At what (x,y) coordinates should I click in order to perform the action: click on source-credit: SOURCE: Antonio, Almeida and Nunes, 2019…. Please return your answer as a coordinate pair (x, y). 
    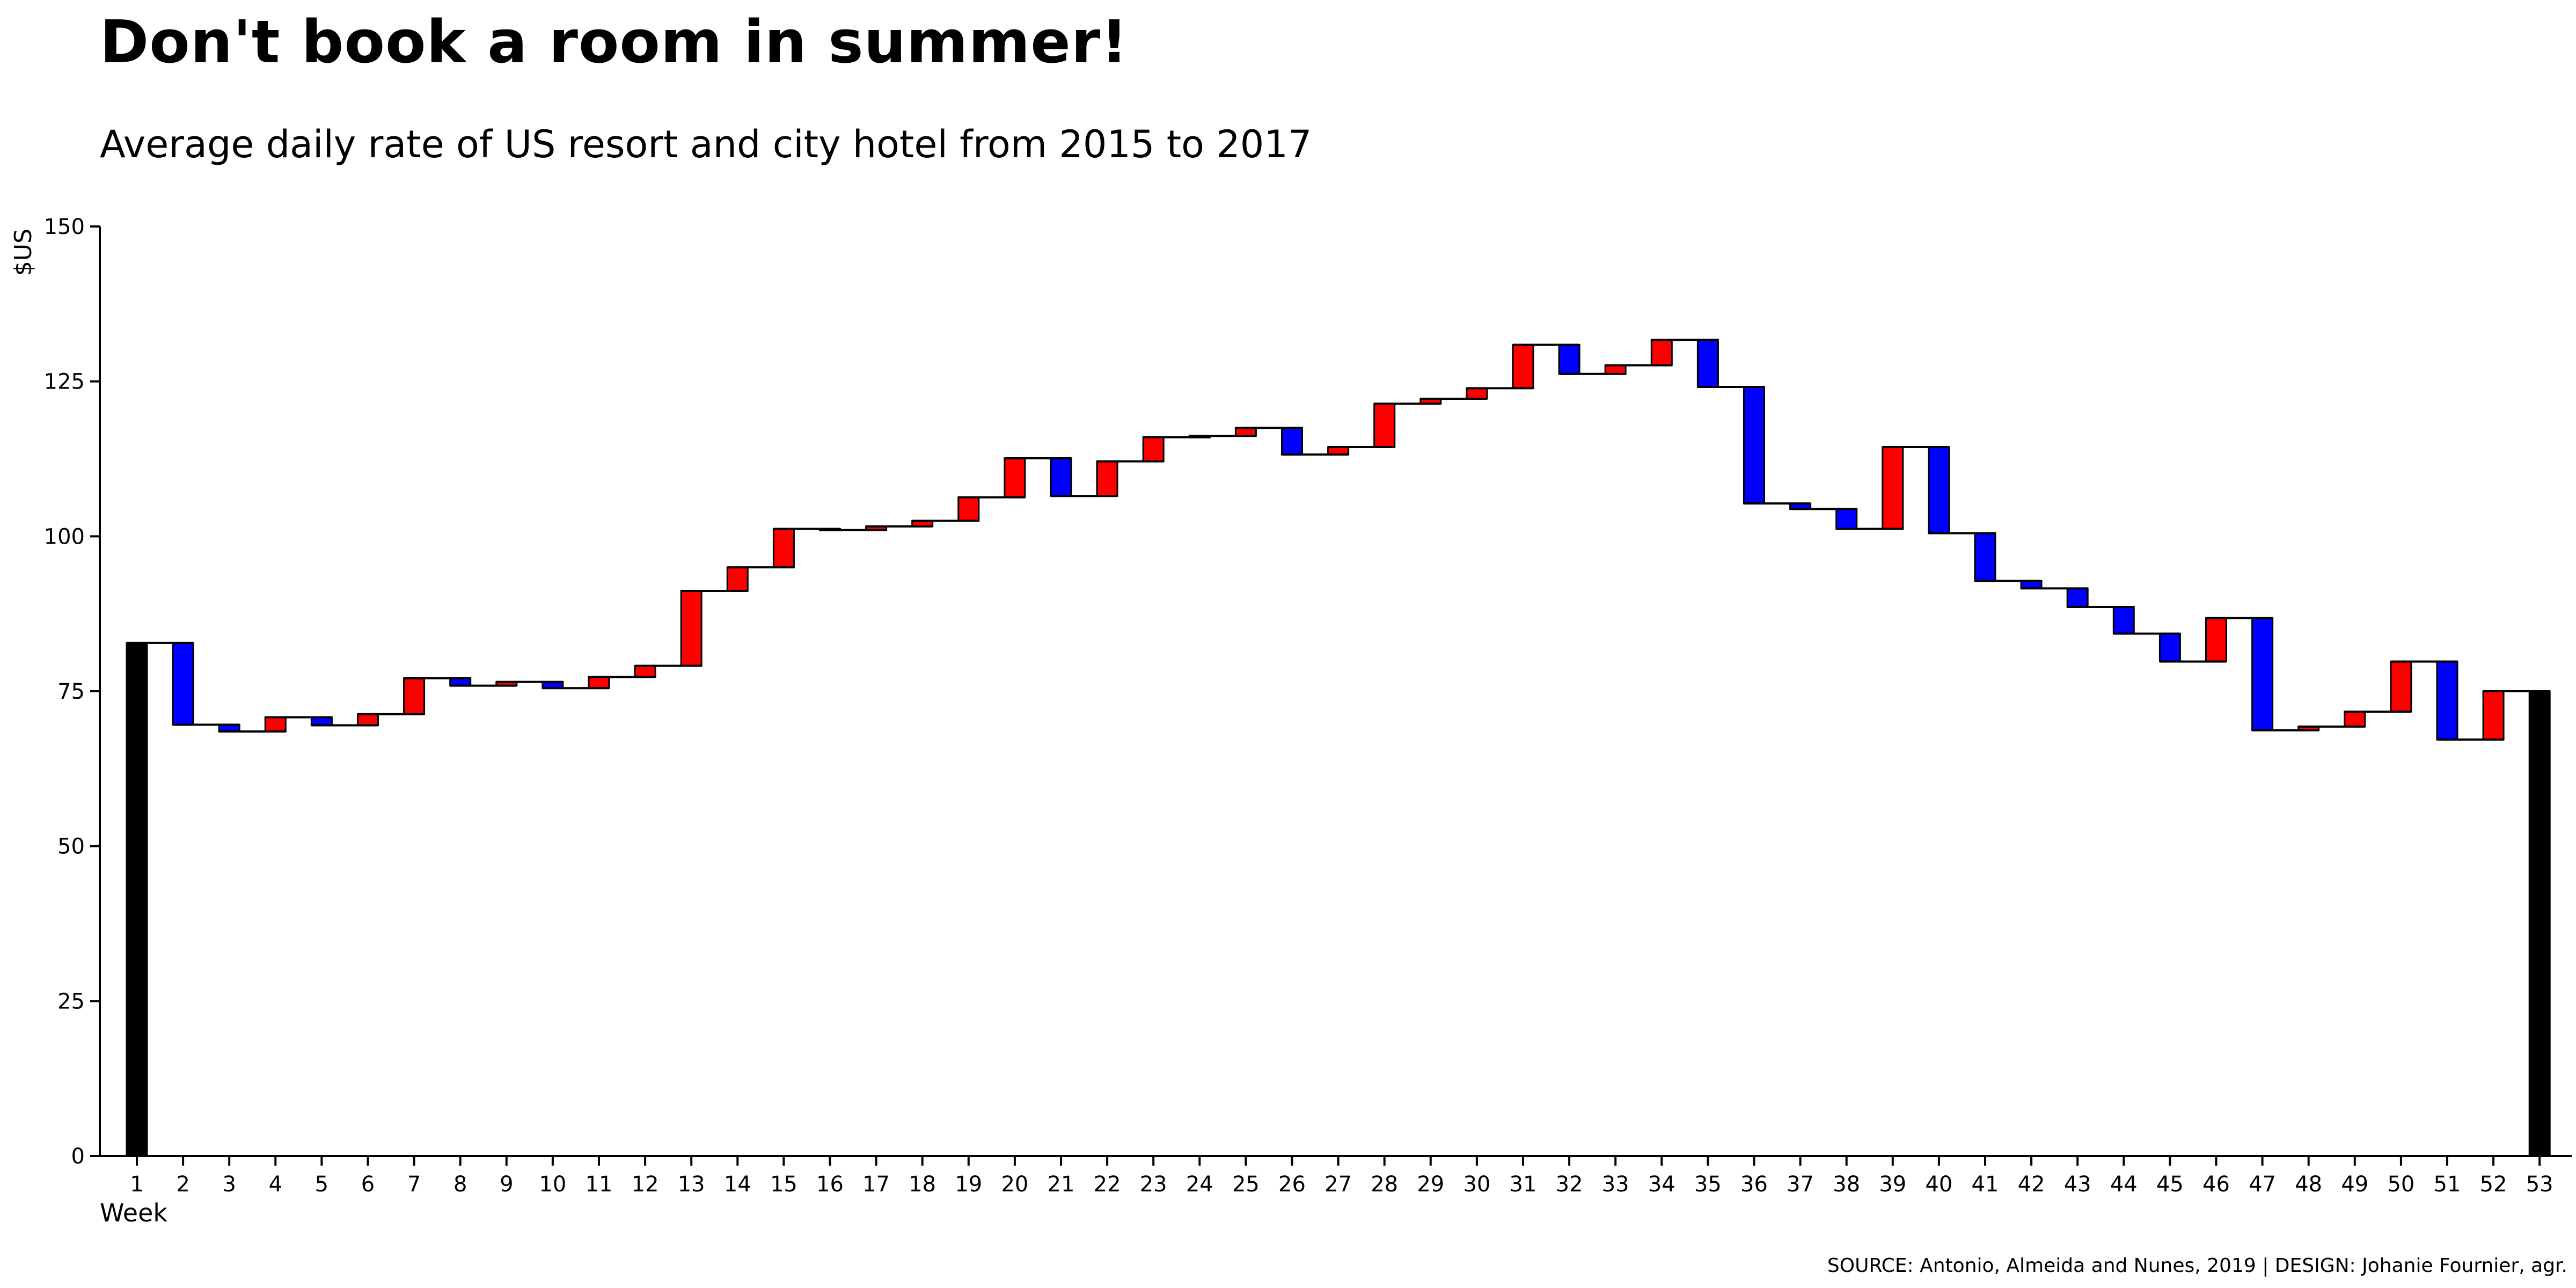
    Looking at the image, I should click on (2197, 1266).